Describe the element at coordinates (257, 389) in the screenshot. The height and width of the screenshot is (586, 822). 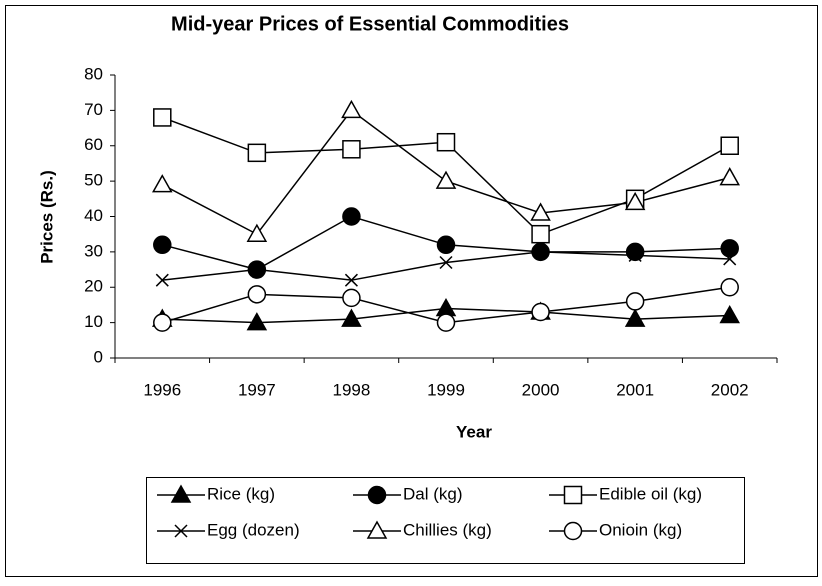
I see `x-tick-label: 1997` at that location.